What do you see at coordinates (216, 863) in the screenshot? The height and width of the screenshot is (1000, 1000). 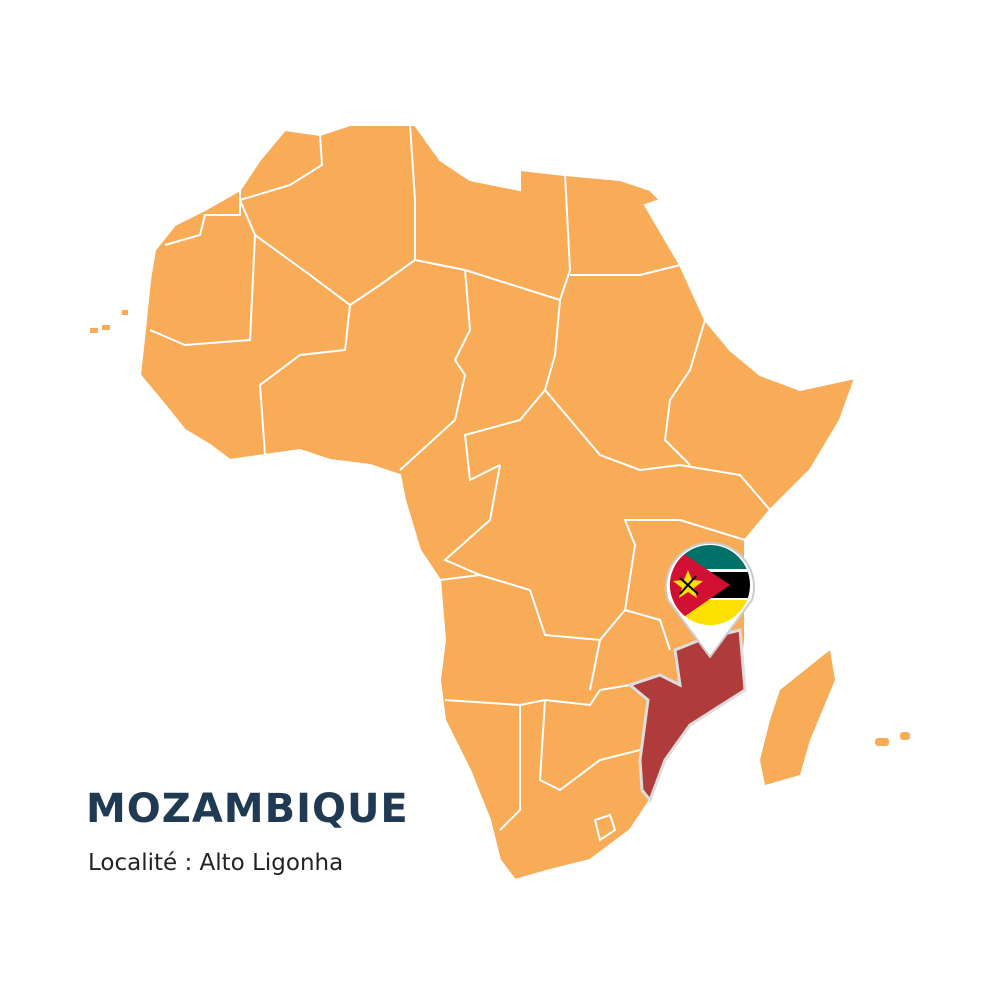 I see `locality-label: Localité : Alto Ligonha` at bounding box center [216, 863].